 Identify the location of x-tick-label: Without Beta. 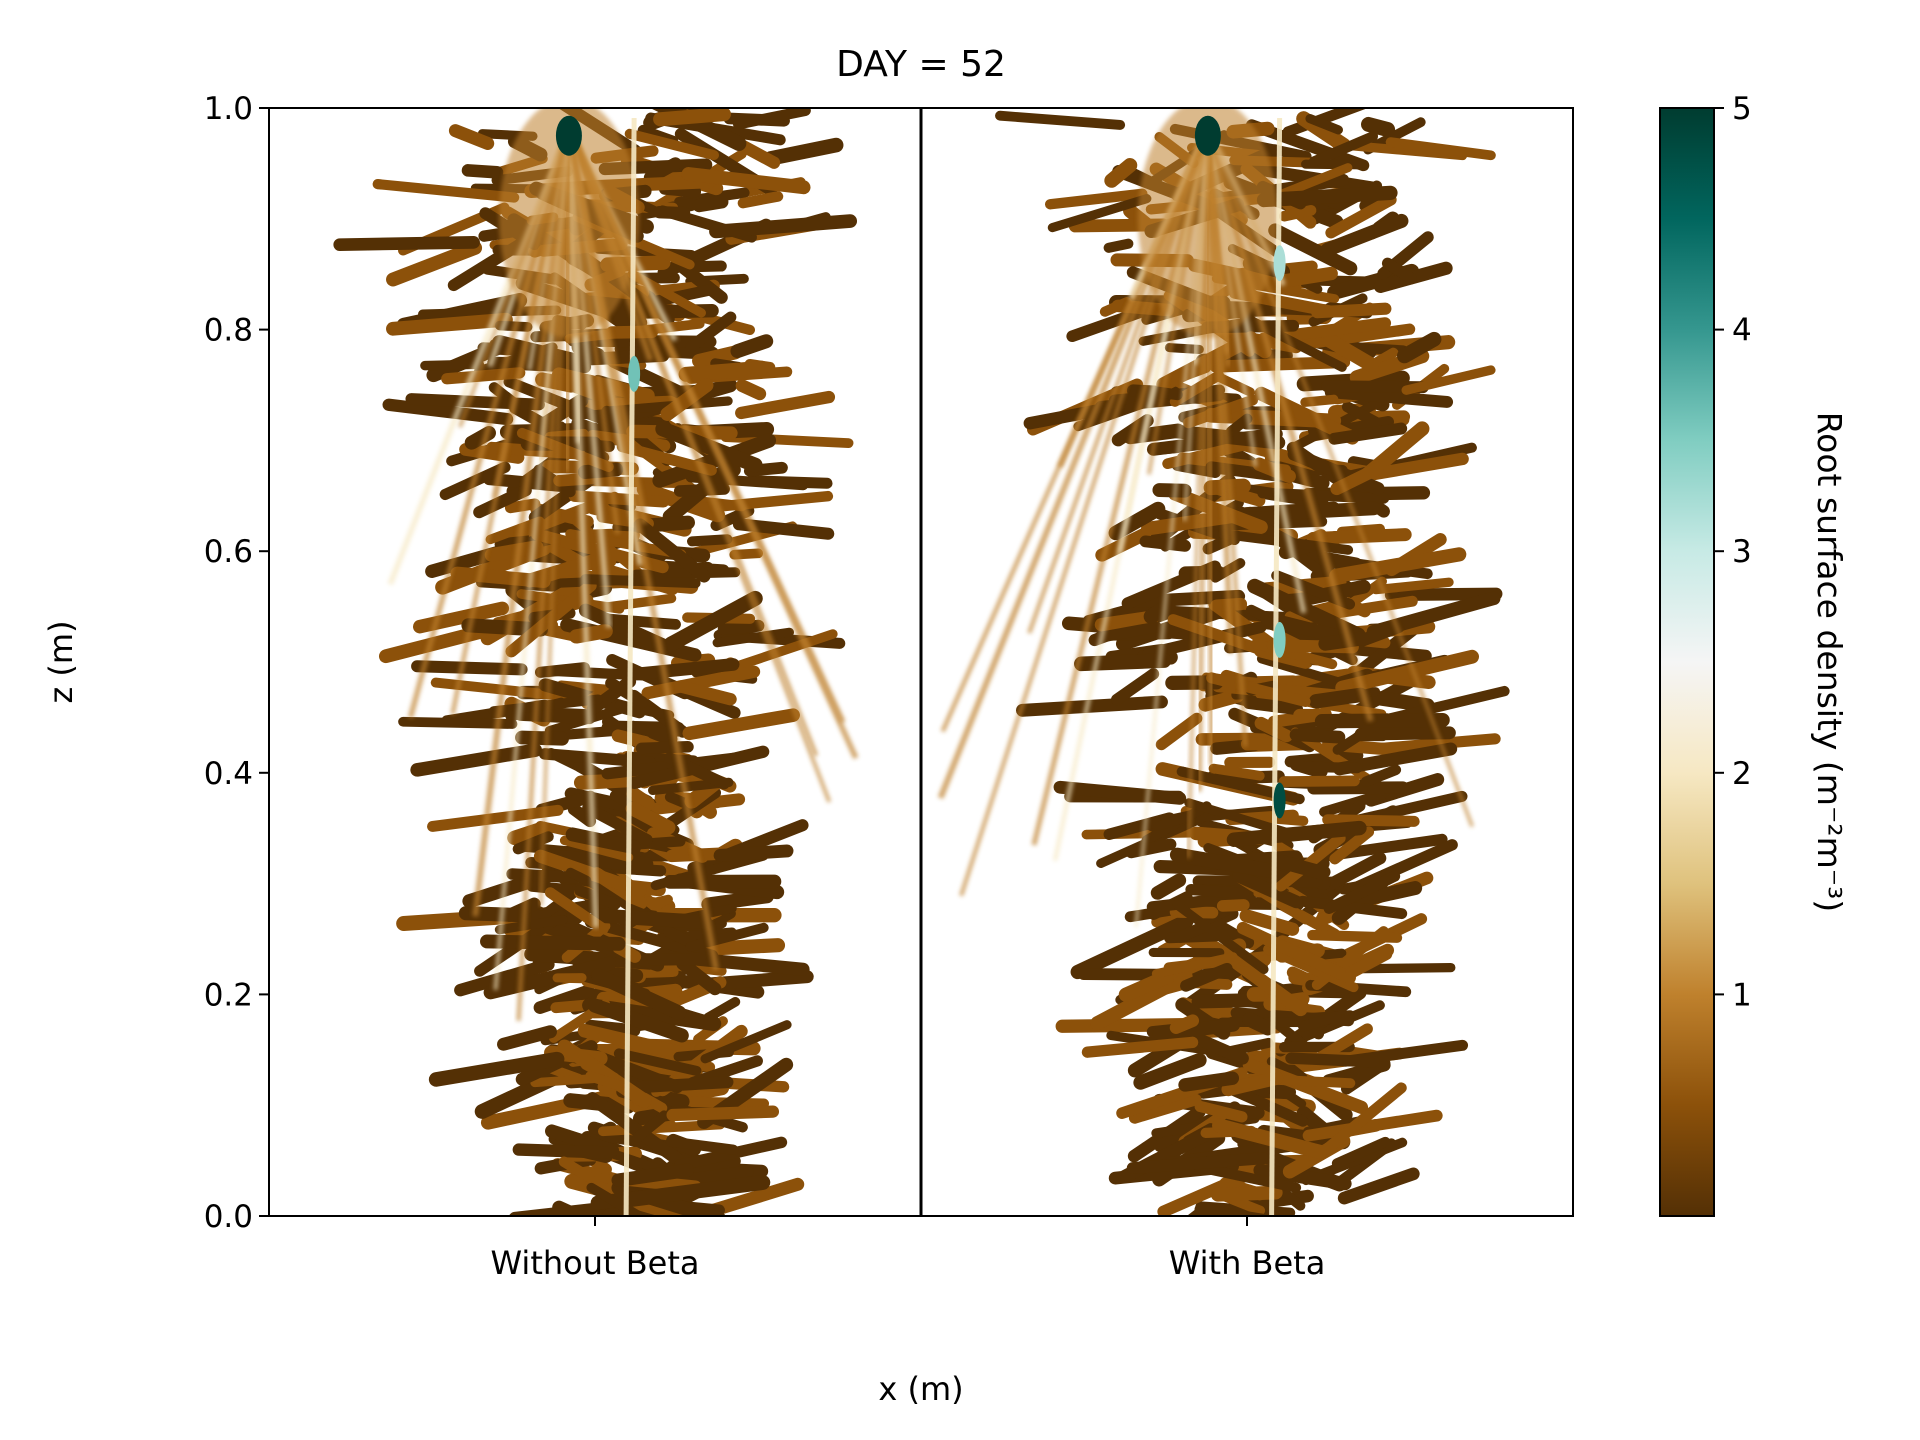
(594, 1263).